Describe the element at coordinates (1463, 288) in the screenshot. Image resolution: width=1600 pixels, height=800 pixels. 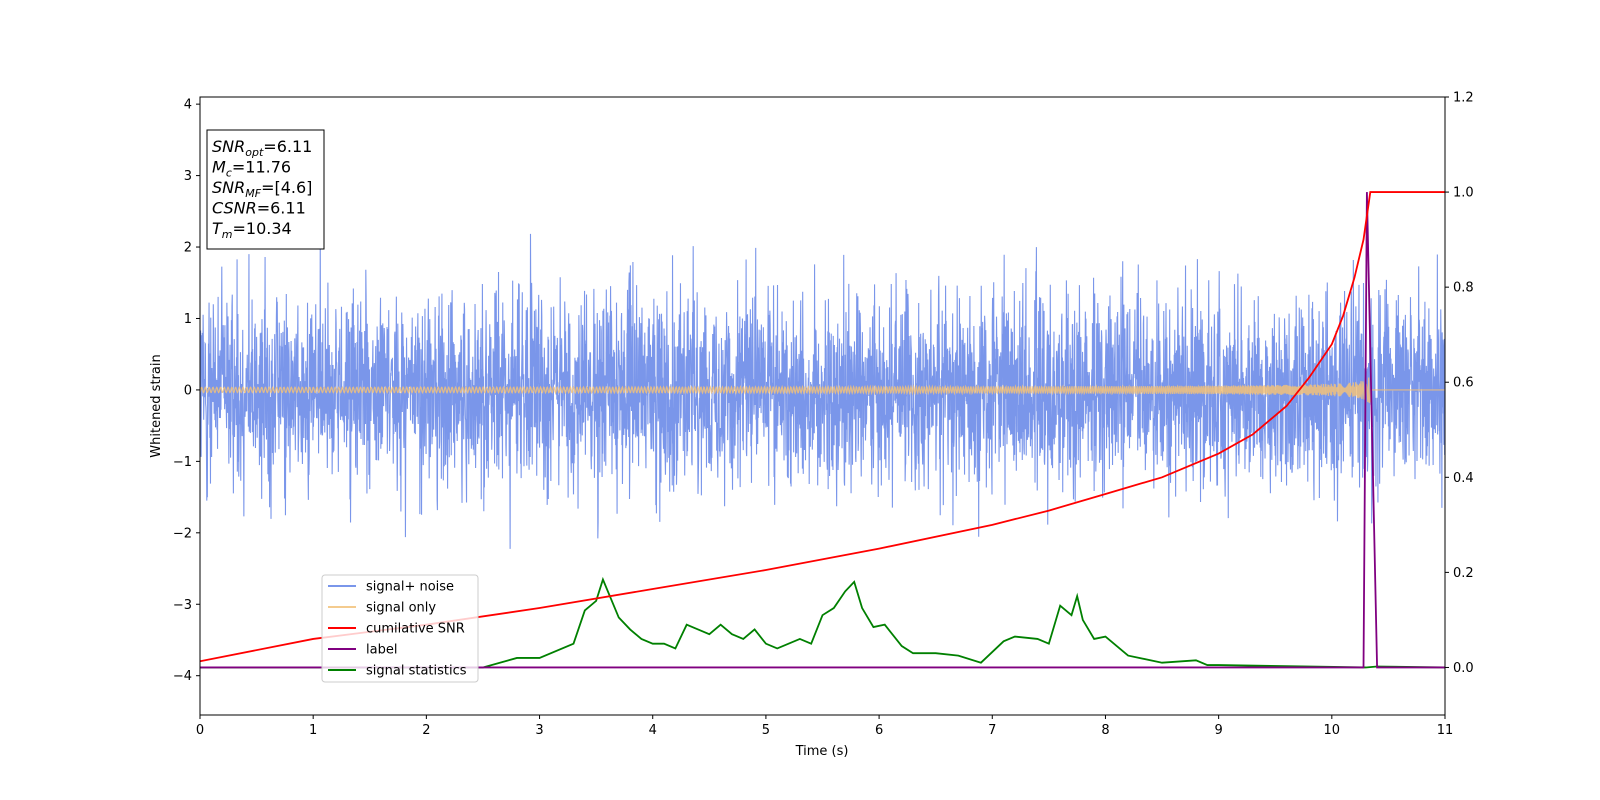
I see `y2-tick-label: 0.8` at that location.